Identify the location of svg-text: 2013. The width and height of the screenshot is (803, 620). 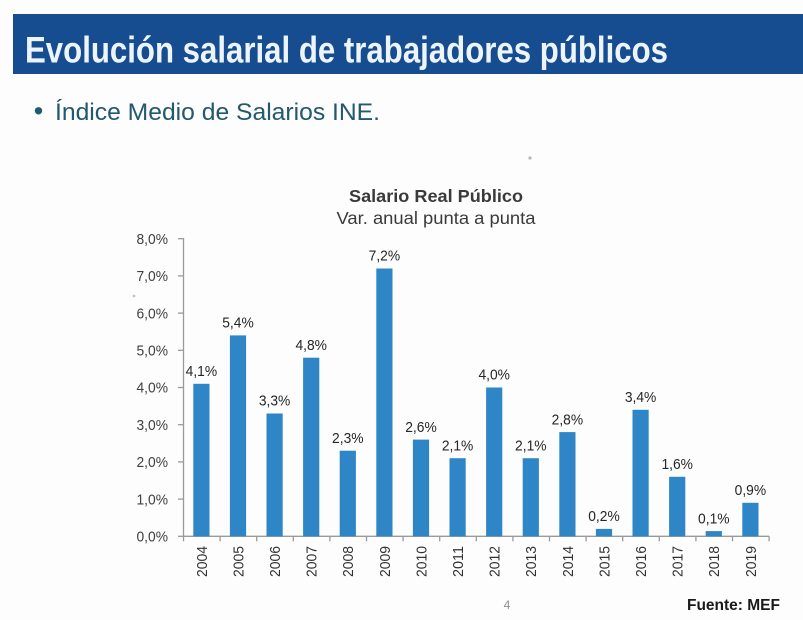
(531, 561).